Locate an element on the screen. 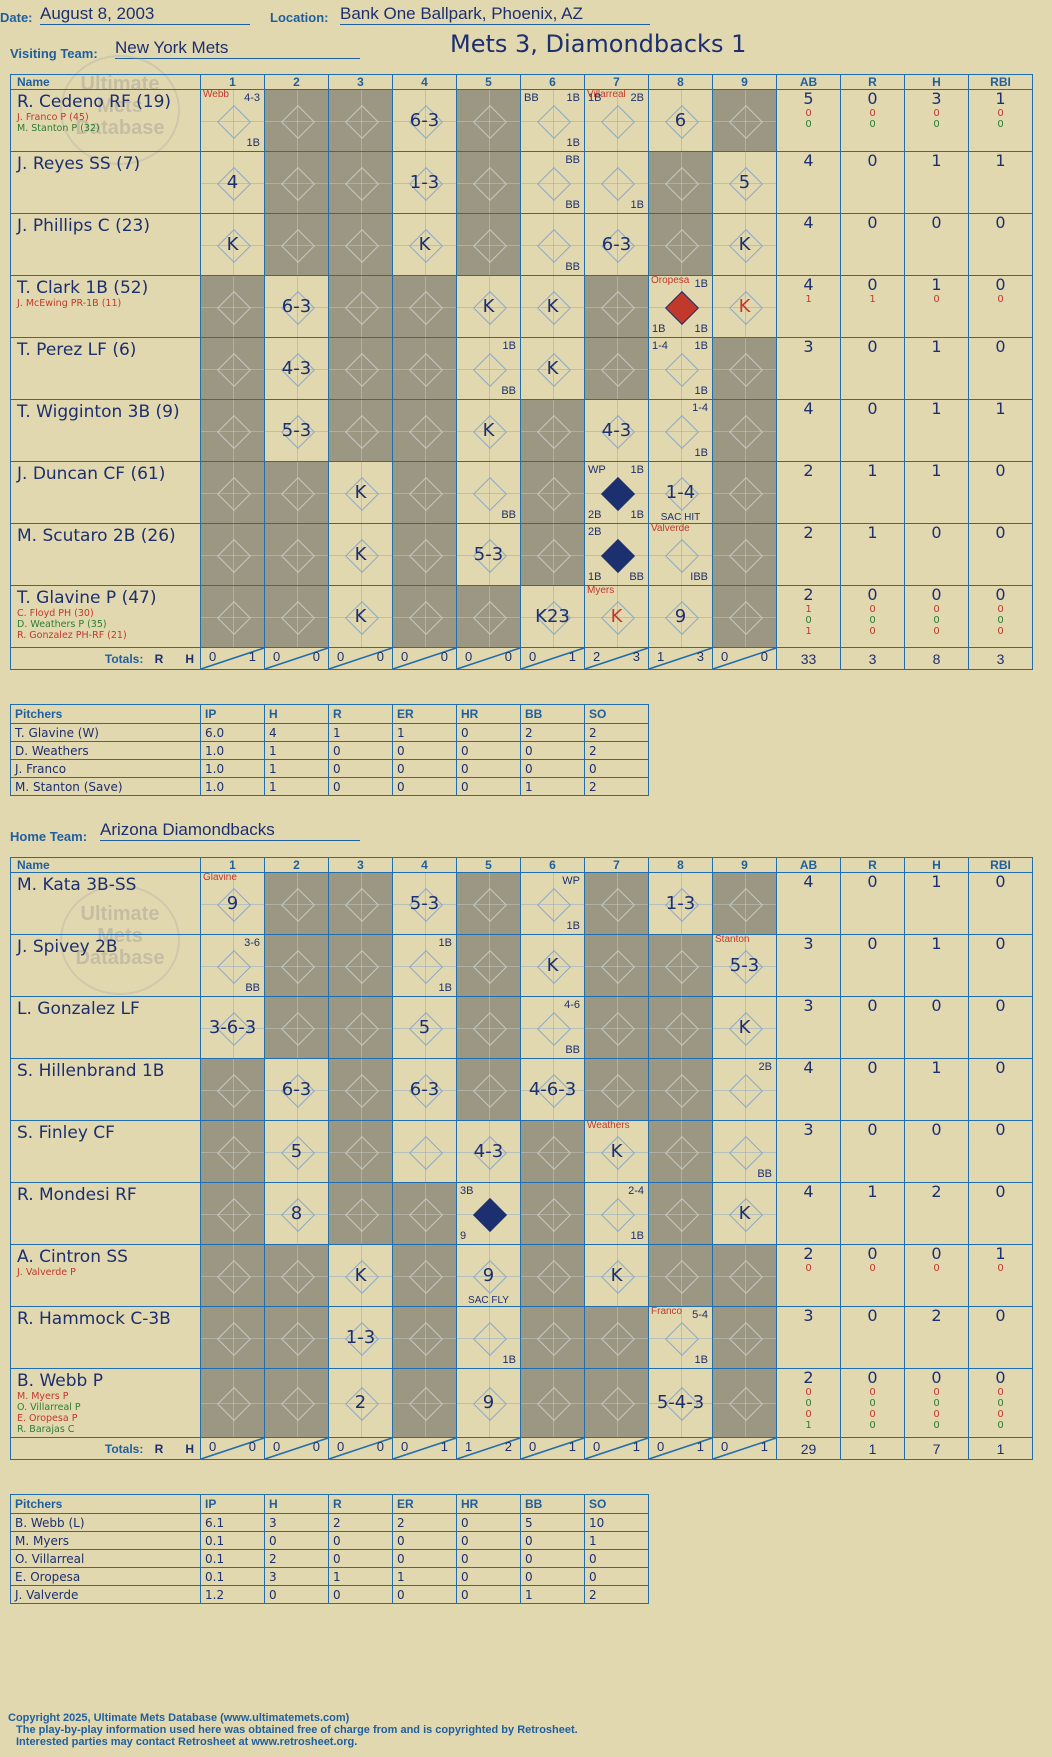 The height and width of the screenshot is (1757, 1052). base-advance-note: 1B is located at coordinates (509, 1360).